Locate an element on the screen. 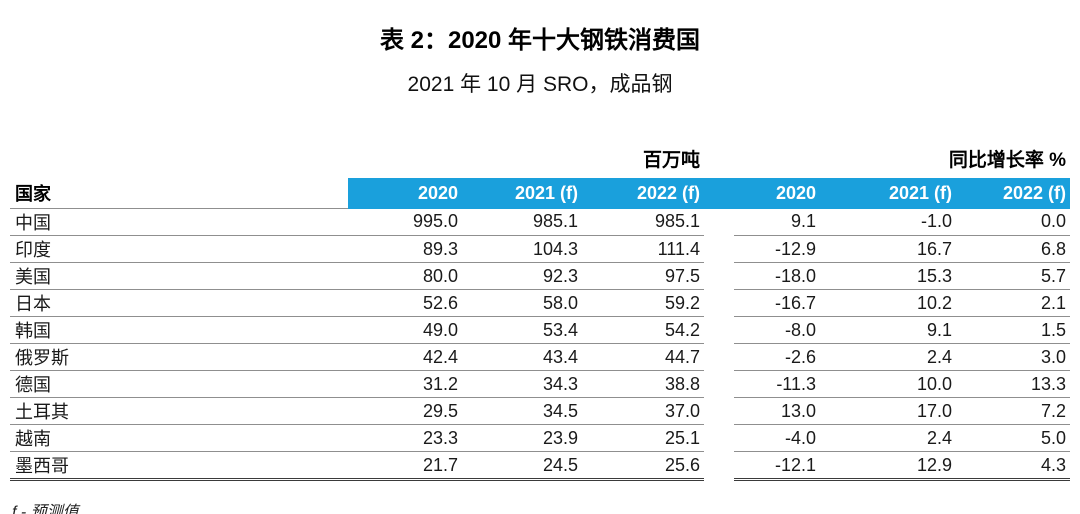  value-cell: 10.0 is located at coordinates (888, 384).